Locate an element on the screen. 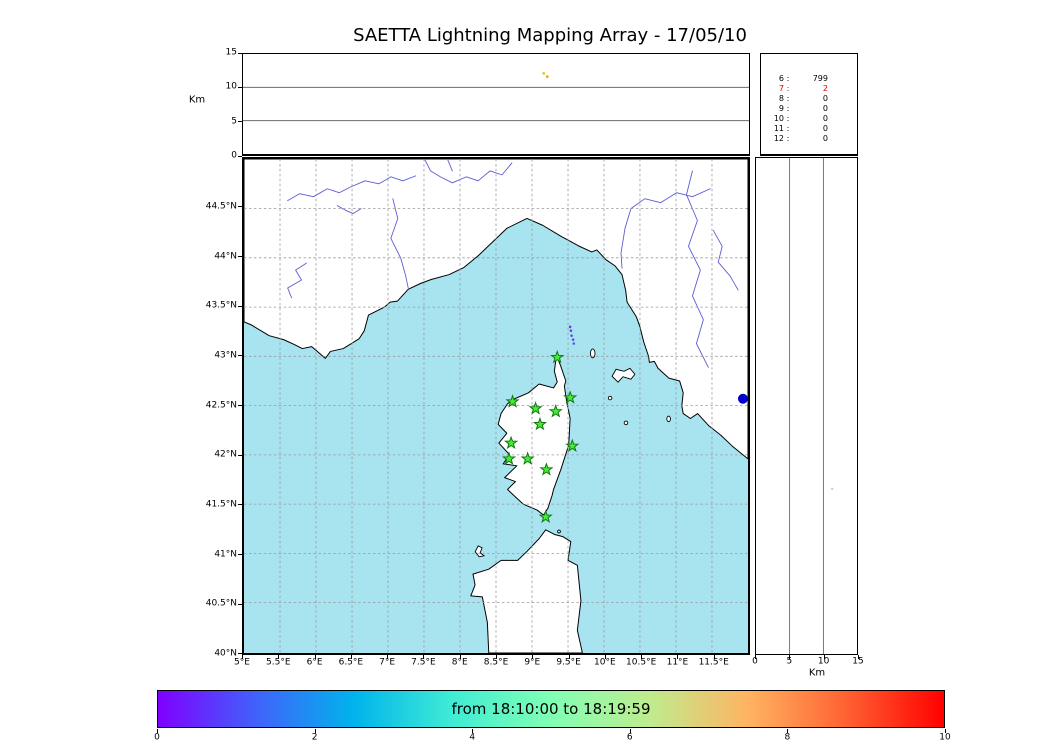 The image size is (1050, 750). small-islands is located at coordinates (572, 453).